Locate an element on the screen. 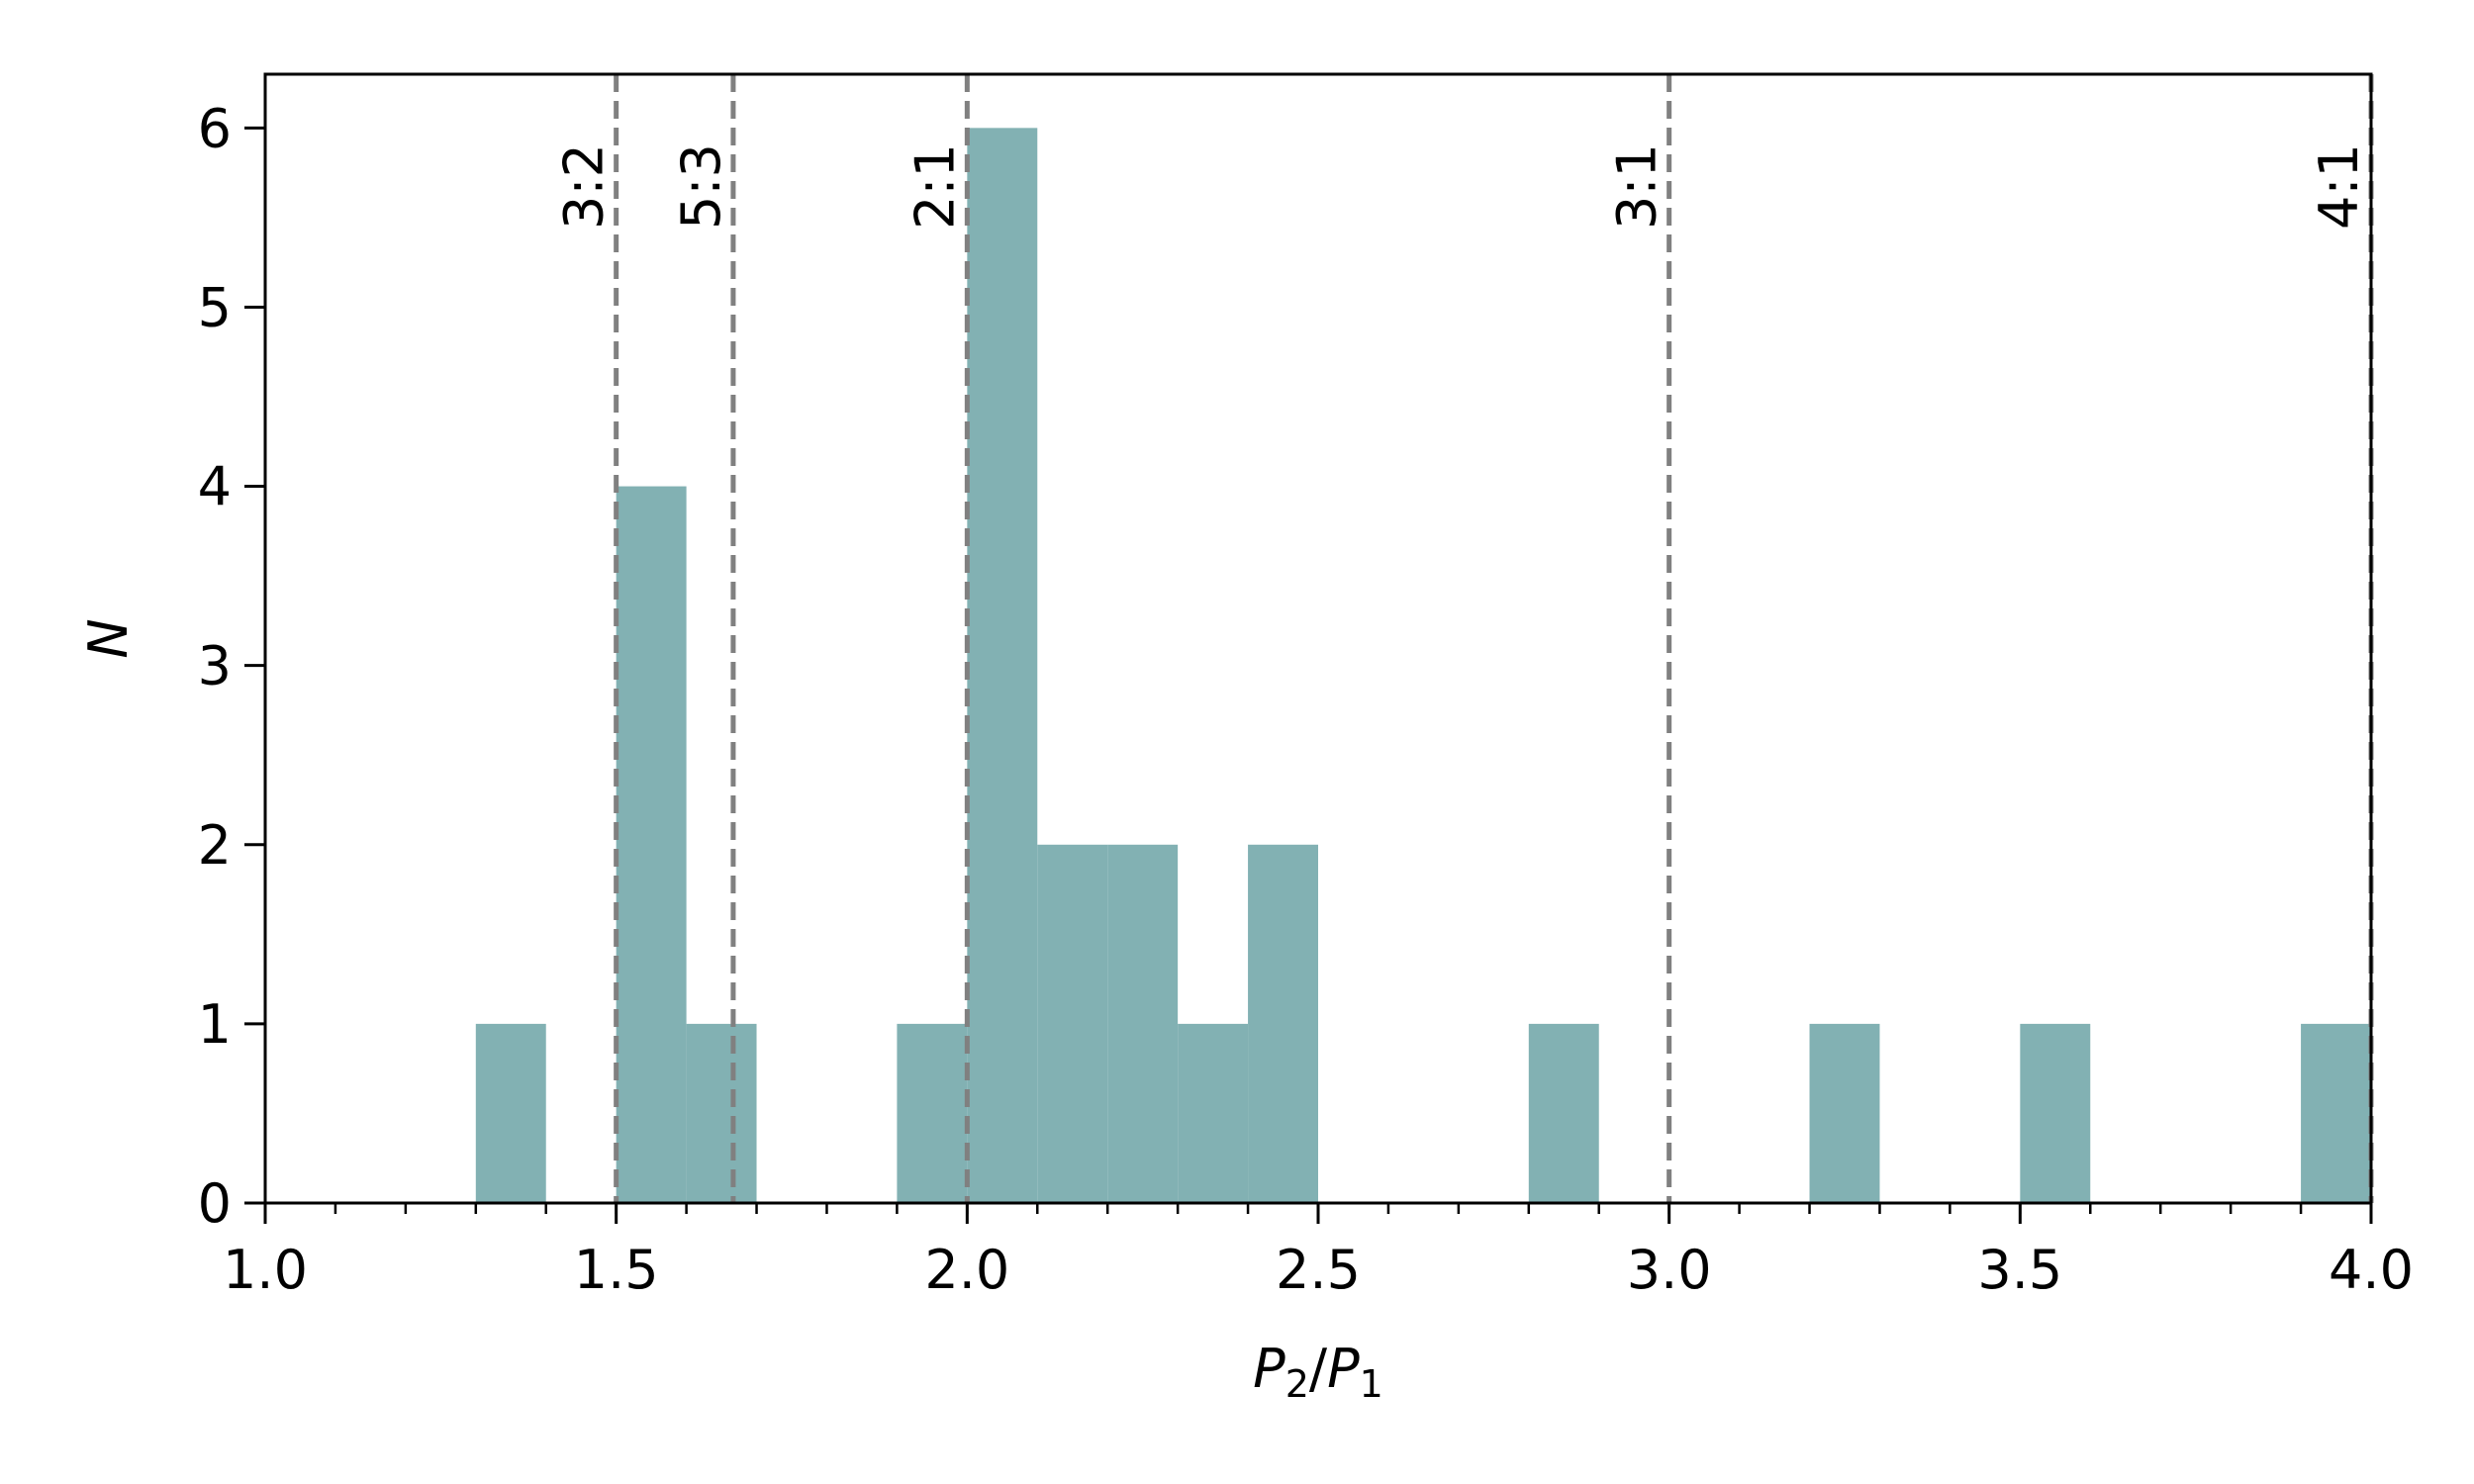 This screenshot has width=2474, height=1484. x-tick-label: 2.5 is located at coordinates (1318, 1270).